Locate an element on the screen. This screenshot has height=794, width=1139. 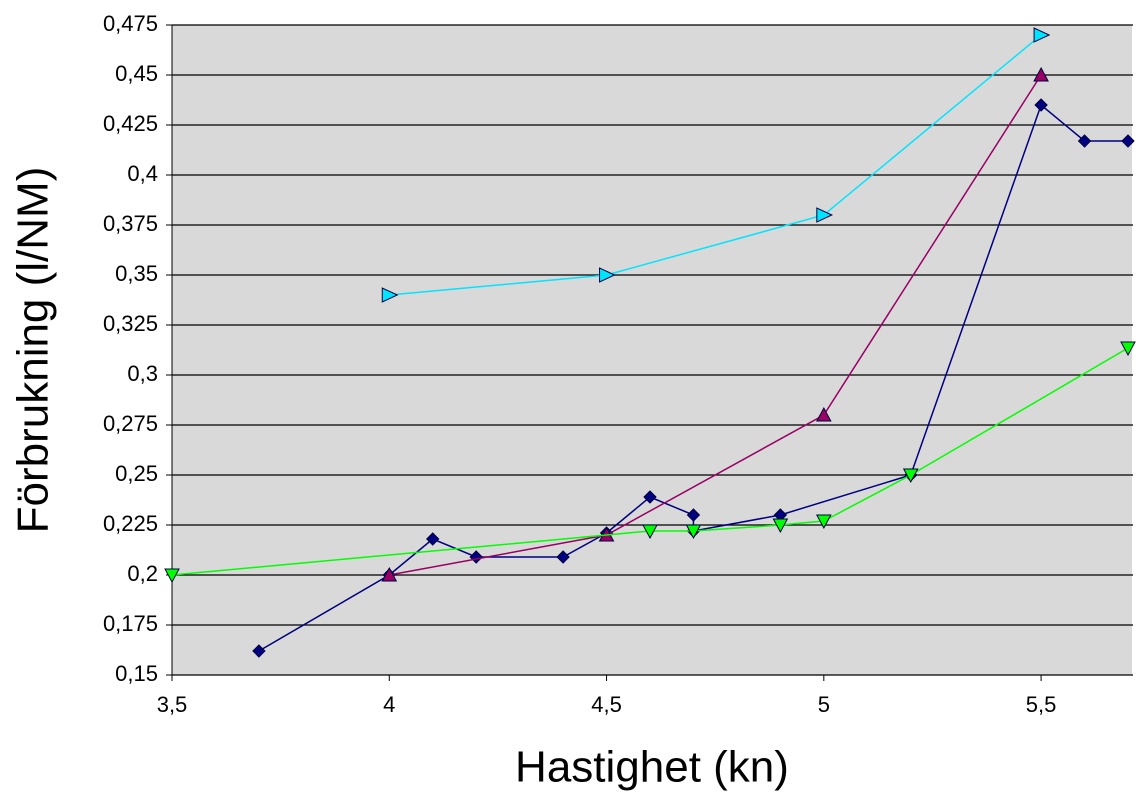
x-tick-label: 5,5 is located at coordinates (1041, 704).